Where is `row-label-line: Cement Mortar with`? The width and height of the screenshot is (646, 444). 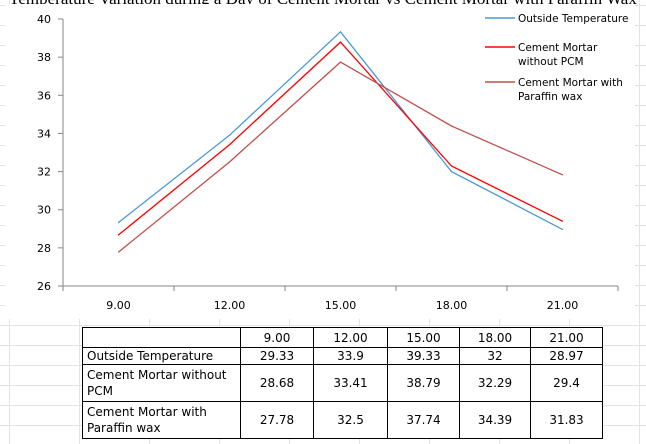 row-label-line: Cement Mortar with is located at coordinates (147, 412).